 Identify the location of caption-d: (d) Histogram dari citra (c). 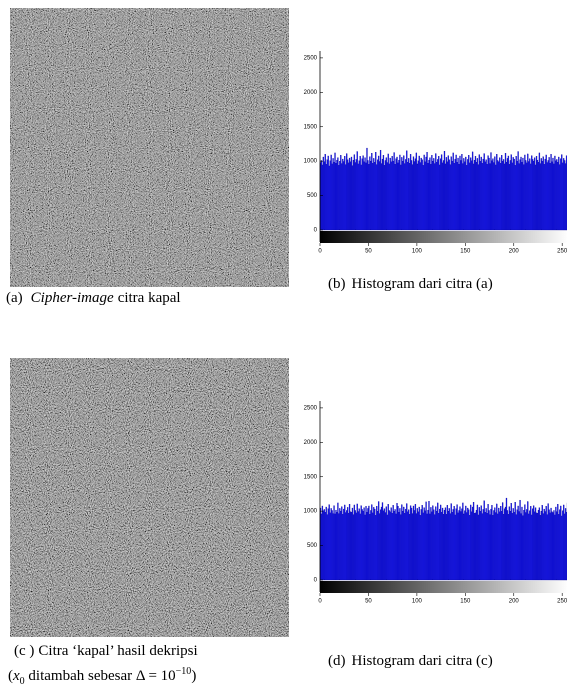
(410, 661).